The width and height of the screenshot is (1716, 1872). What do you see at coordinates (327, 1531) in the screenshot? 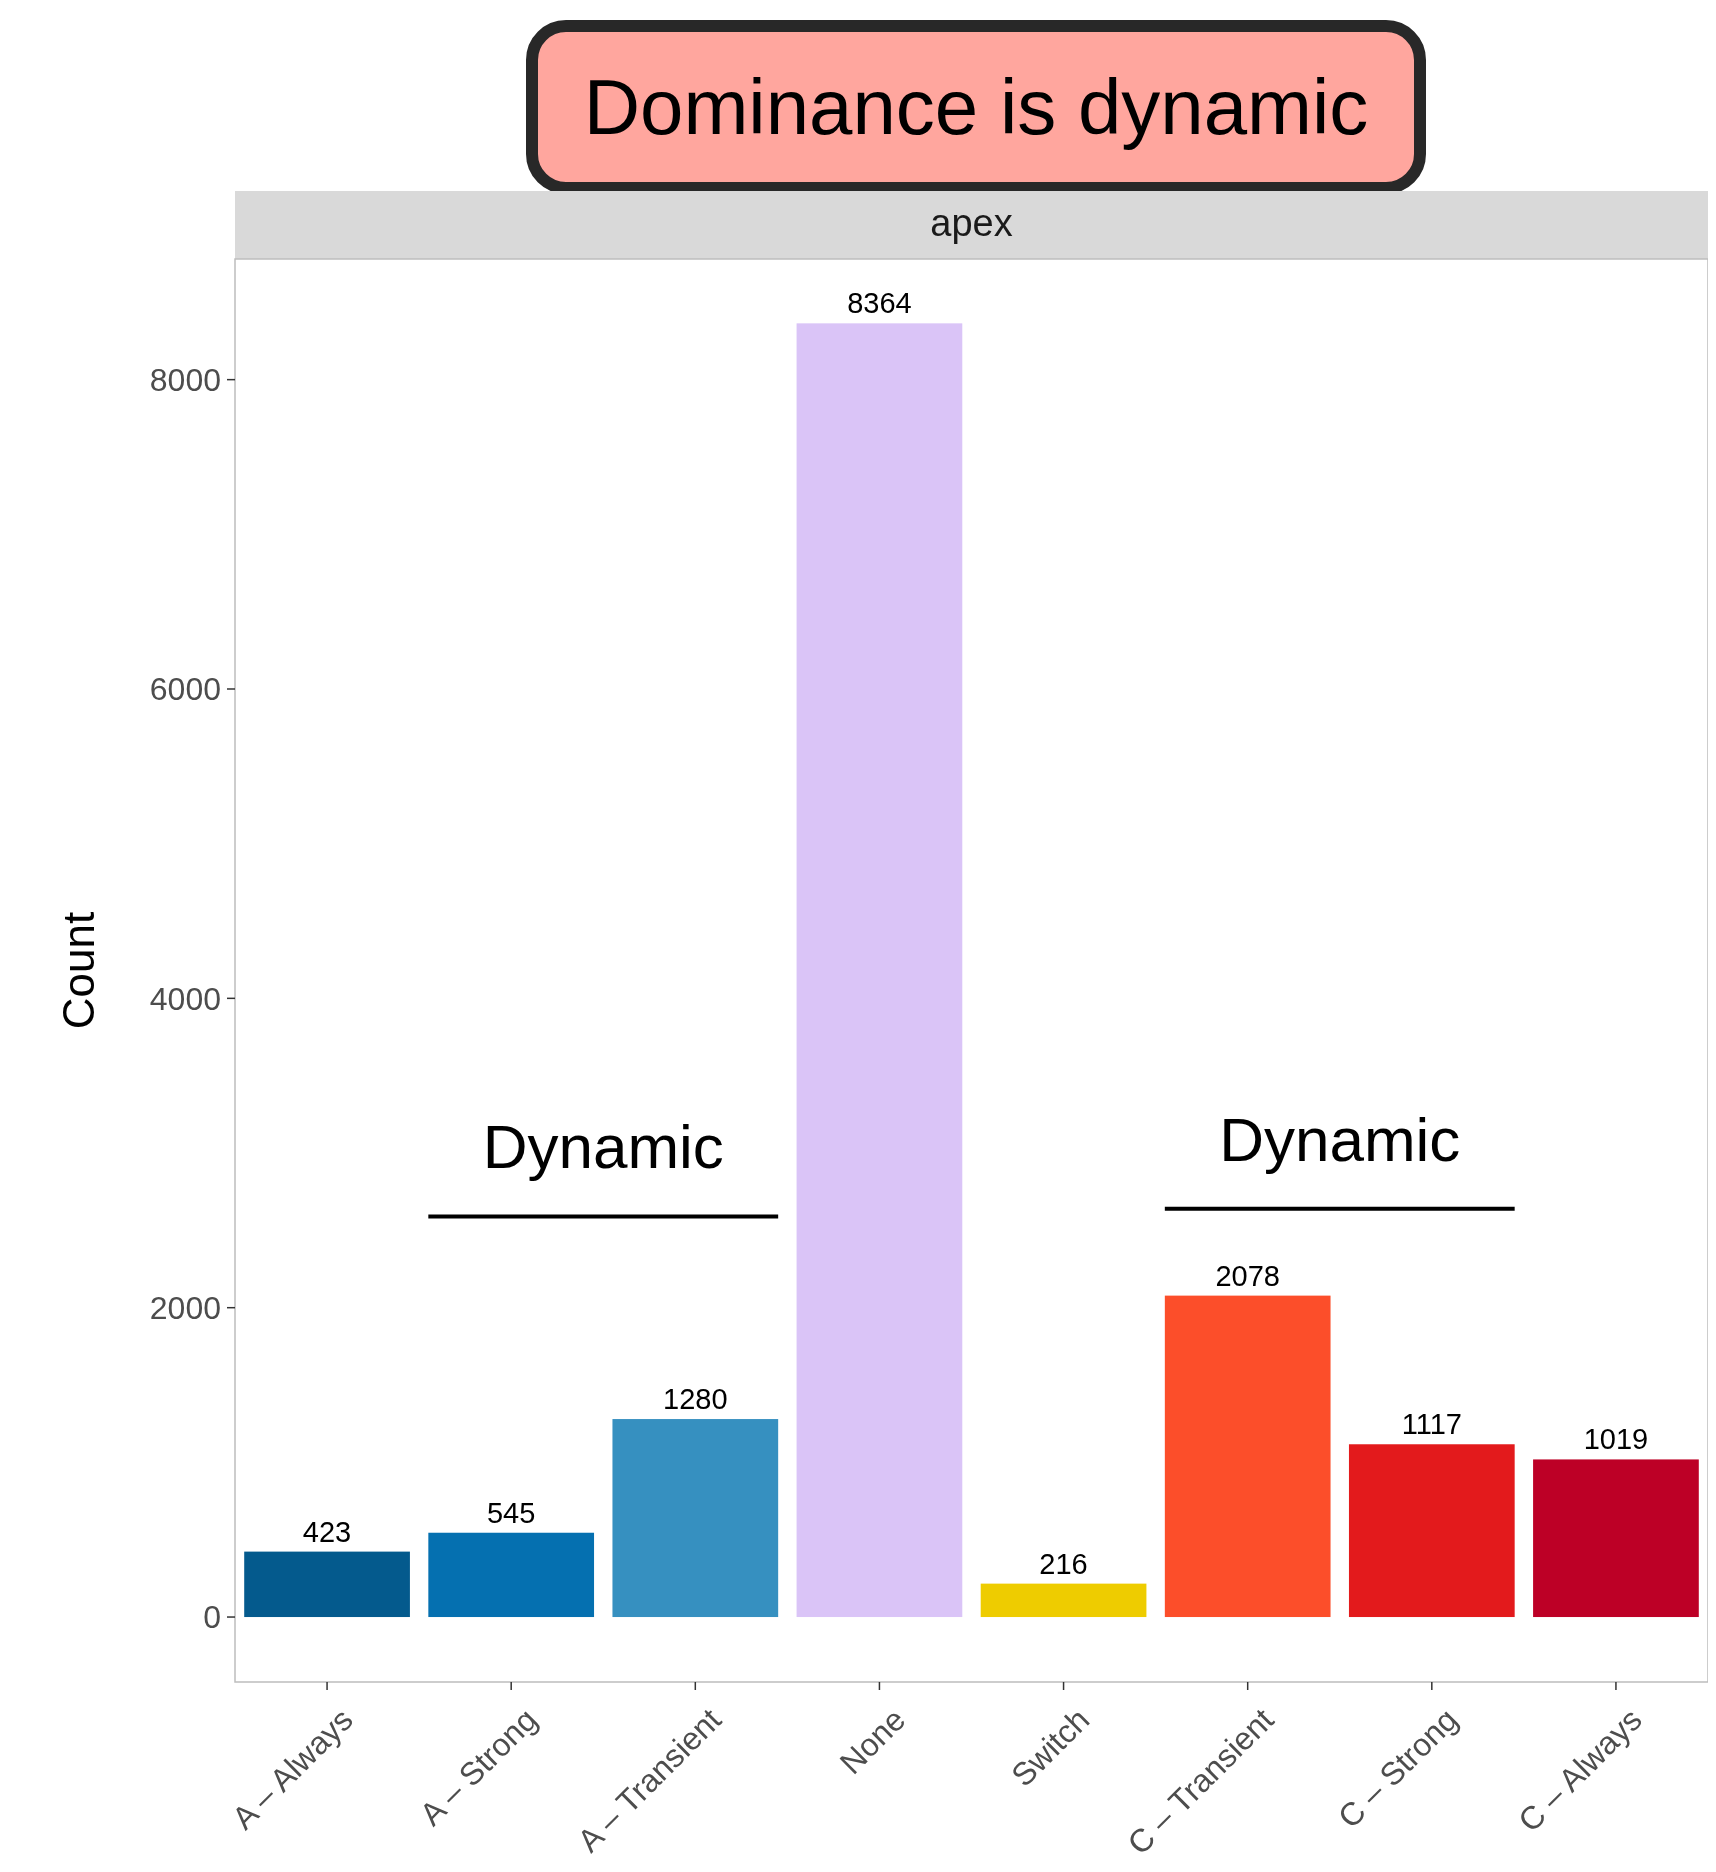
I see `data-label: 423` at bounding box center [327, 1531].